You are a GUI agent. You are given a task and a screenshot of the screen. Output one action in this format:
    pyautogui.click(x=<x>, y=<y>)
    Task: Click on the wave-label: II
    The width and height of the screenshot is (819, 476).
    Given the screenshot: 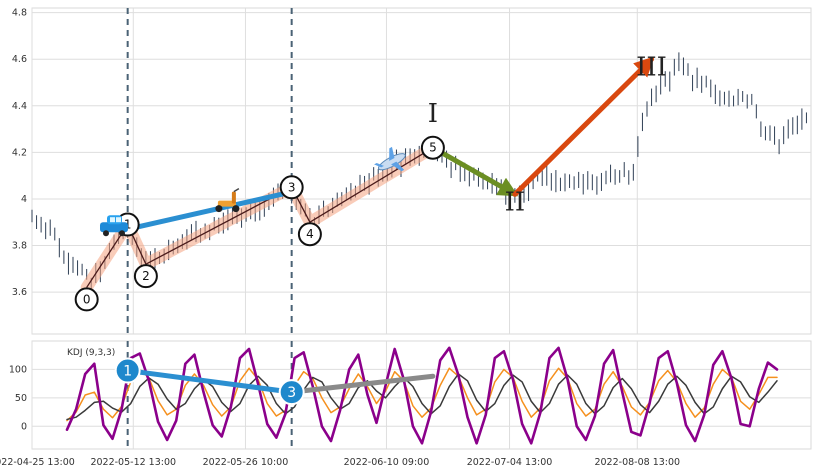 What is the action you would take?
    pyautogui.click(x=515, y=203)
    